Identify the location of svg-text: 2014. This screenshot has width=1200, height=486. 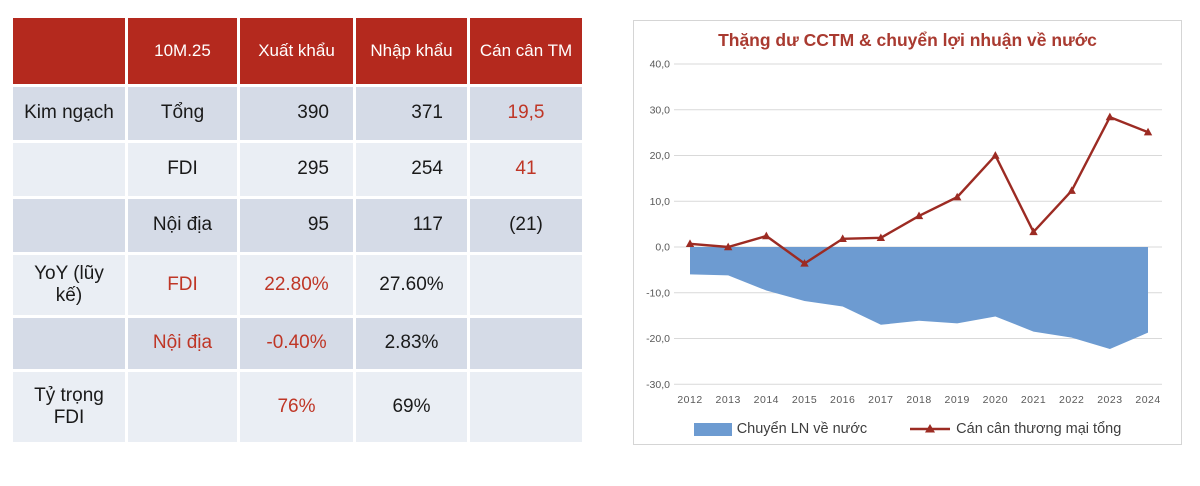
(766, 400).